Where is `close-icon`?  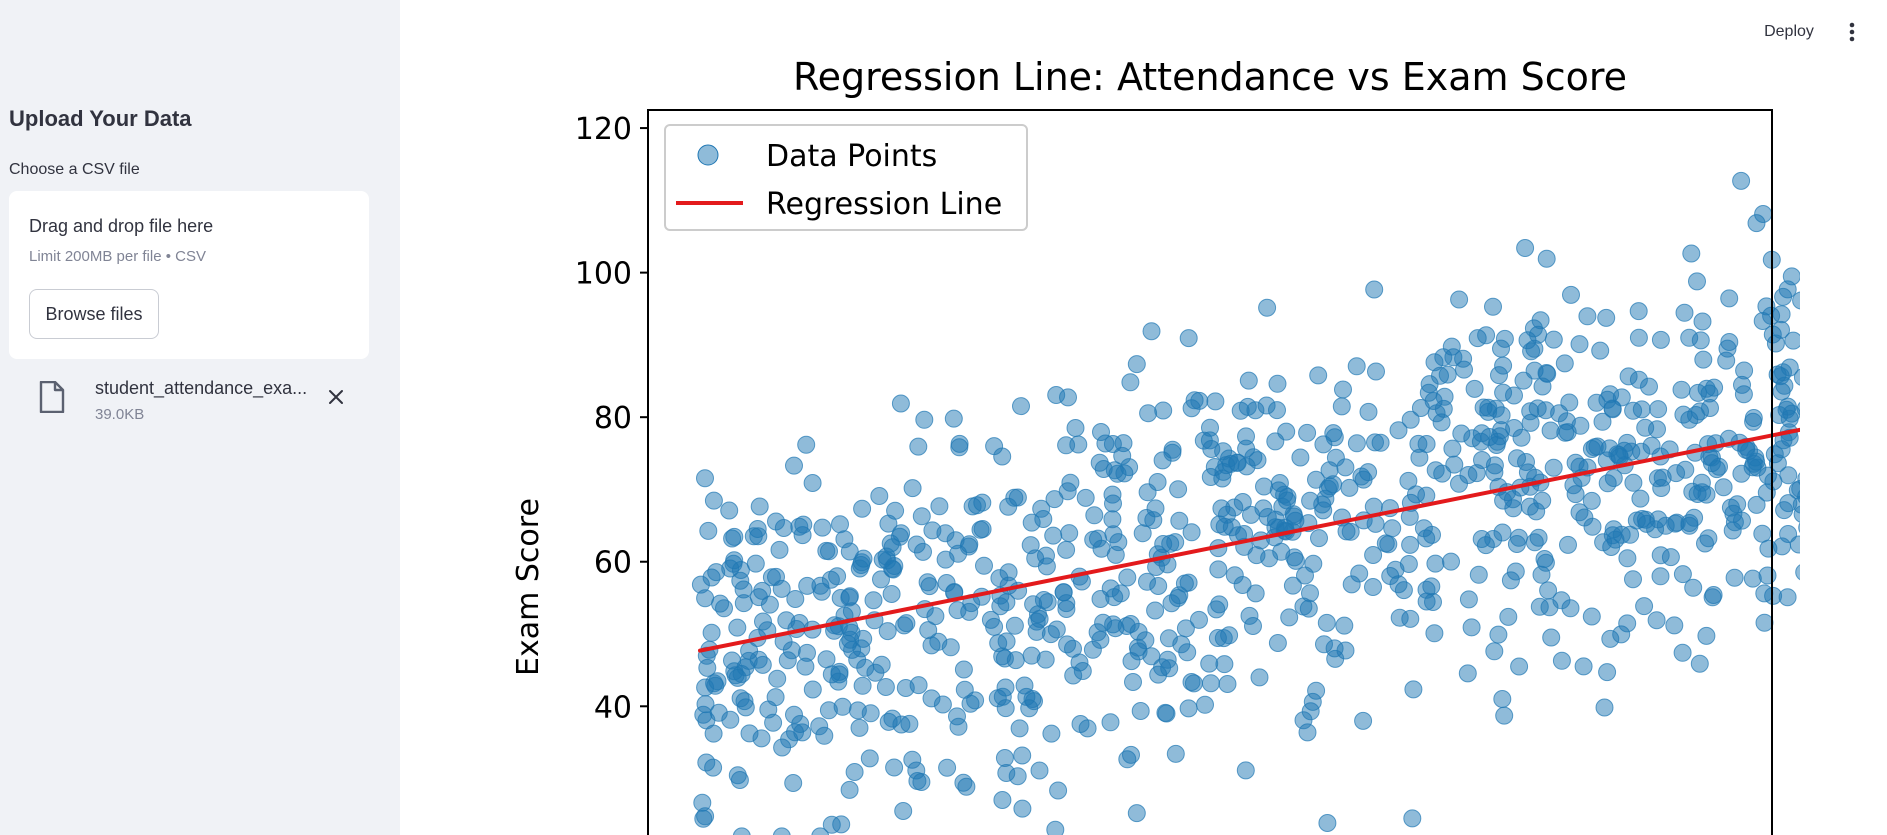
close-icon is located at coordinates (336, 397).